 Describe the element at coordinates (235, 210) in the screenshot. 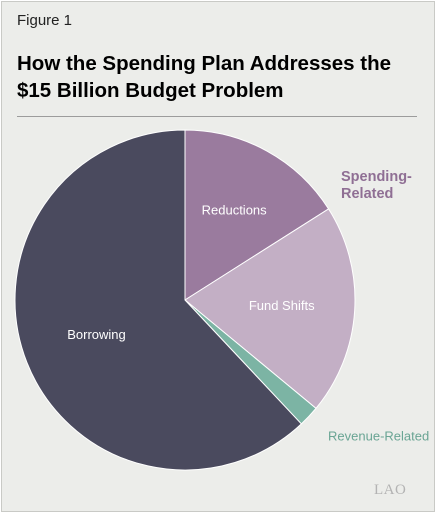

I see `slice-label-reductions: Reductions` at that location.